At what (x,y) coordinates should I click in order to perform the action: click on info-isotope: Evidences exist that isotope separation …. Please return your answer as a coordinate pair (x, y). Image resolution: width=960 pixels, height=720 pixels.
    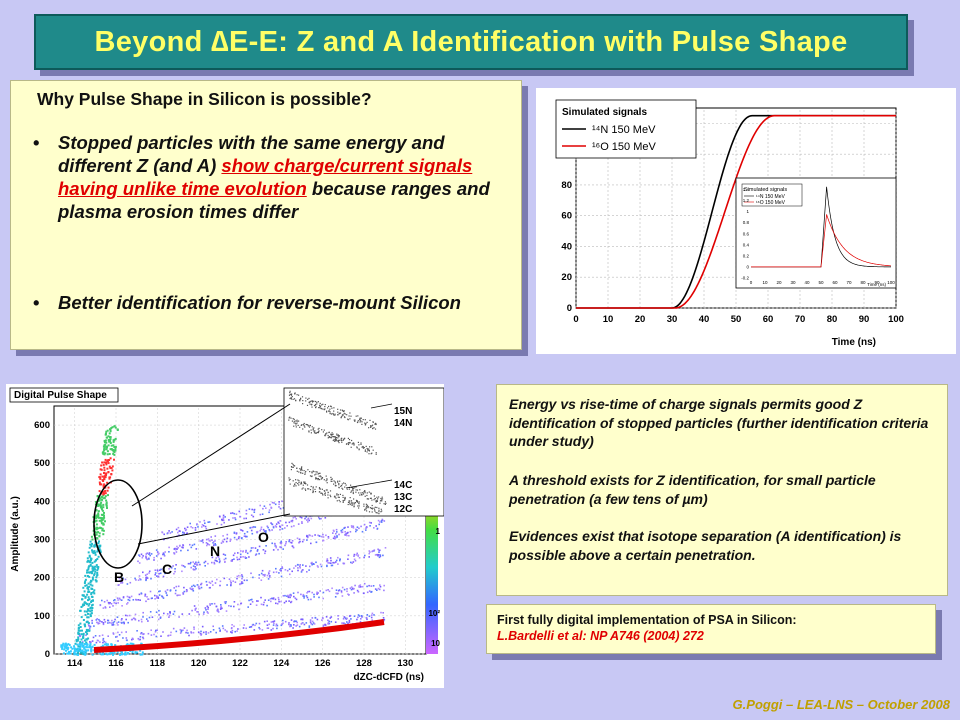
    Looking at the image, I should click on (705, 545).